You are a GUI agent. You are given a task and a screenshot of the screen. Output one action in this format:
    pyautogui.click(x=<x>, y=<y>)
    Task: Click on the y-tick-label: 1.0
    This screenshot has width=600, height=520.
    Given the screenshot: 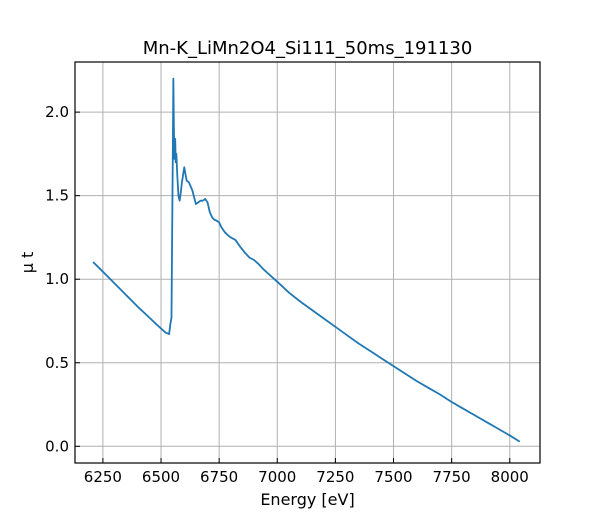 What is the action you would take?
    pyautogui.click(x=57, y=279)
    